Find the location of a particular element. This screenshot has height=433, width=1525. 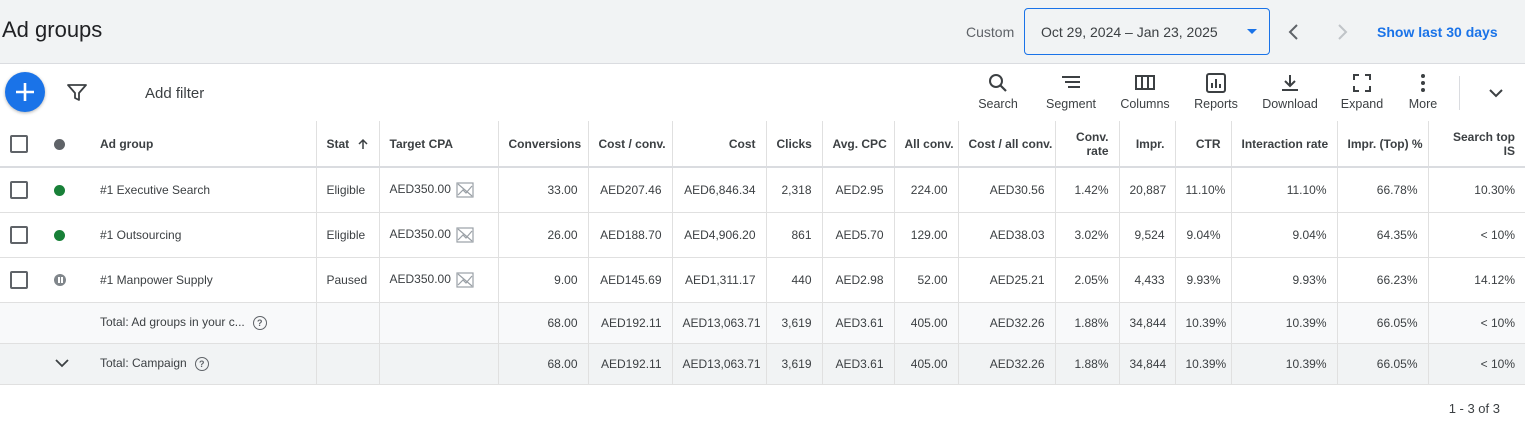

search-button: Search is located at coordinates (998, 94).